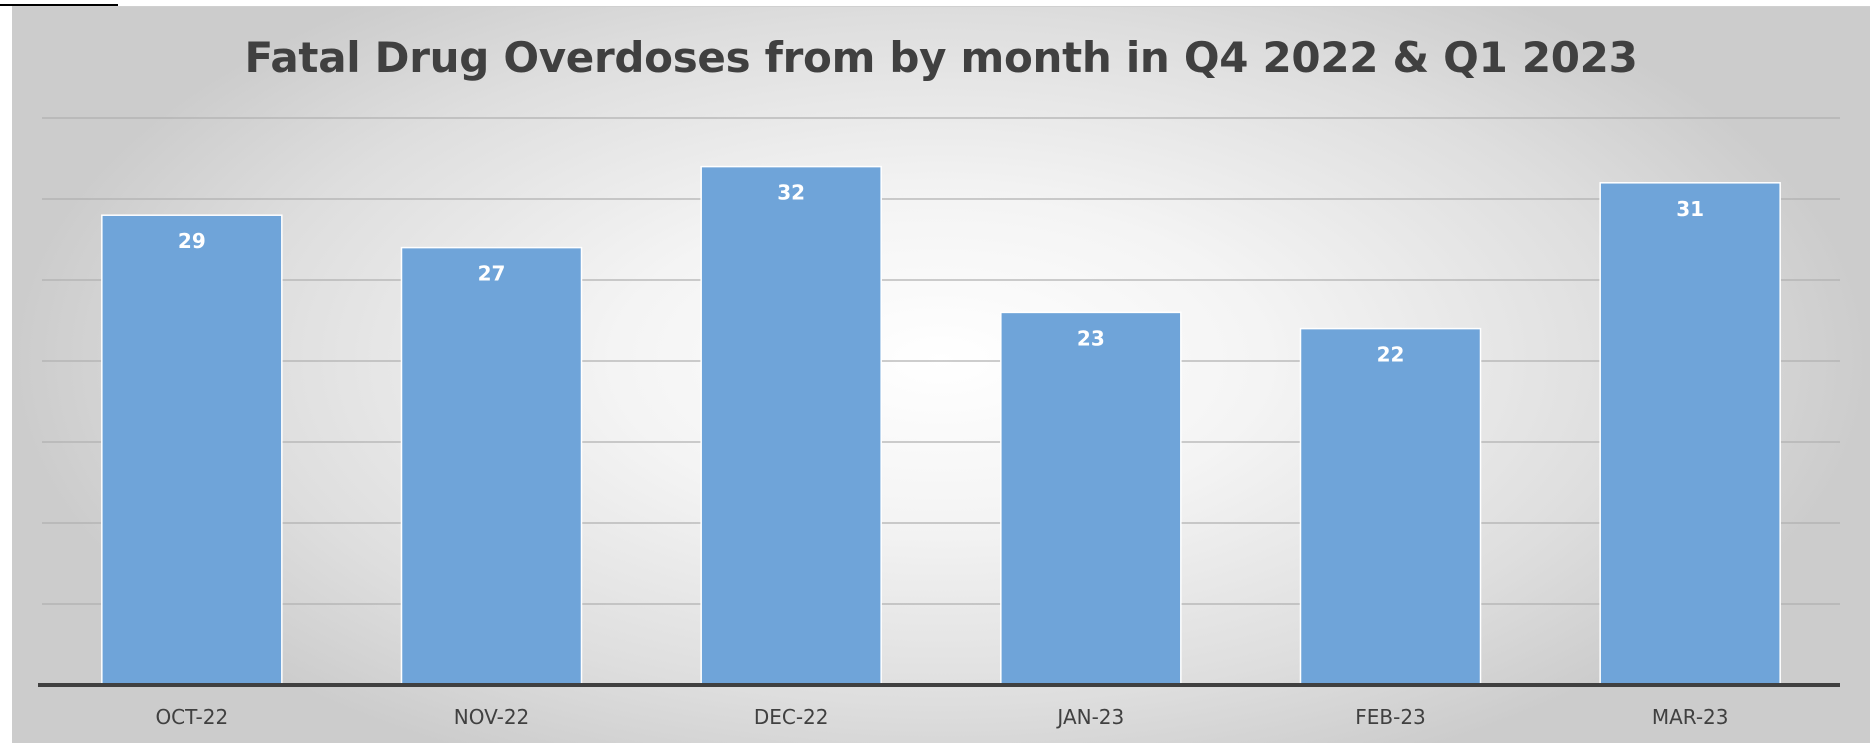 The width and height of the screenshot is (1870, 743). Describe the element at coordinates (1391, 355) in the screenshot. I see `data-label-feb-23: 22` at that location.